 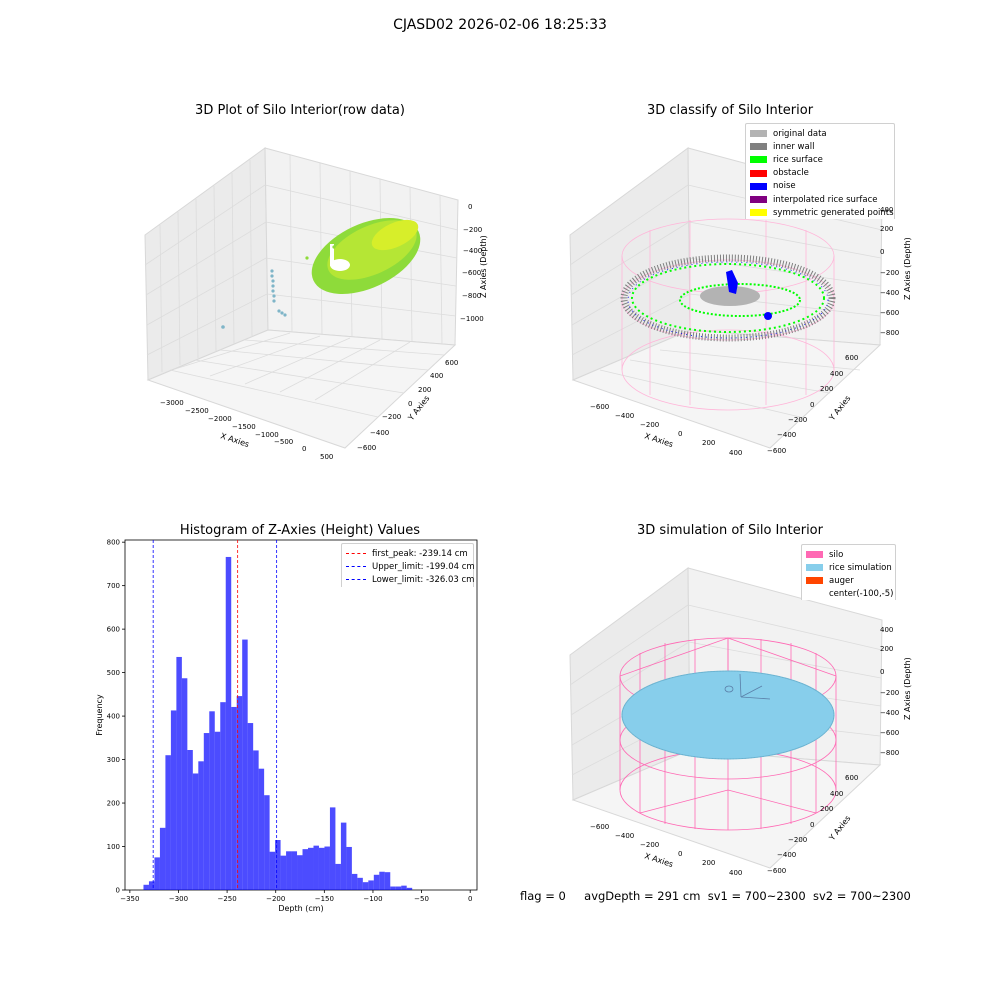 What do you see at coordinates (642, 896) in the screenshot?
I see `avg-depth-text: avgDepth = 291 cm` at bounding box center [642, 896].